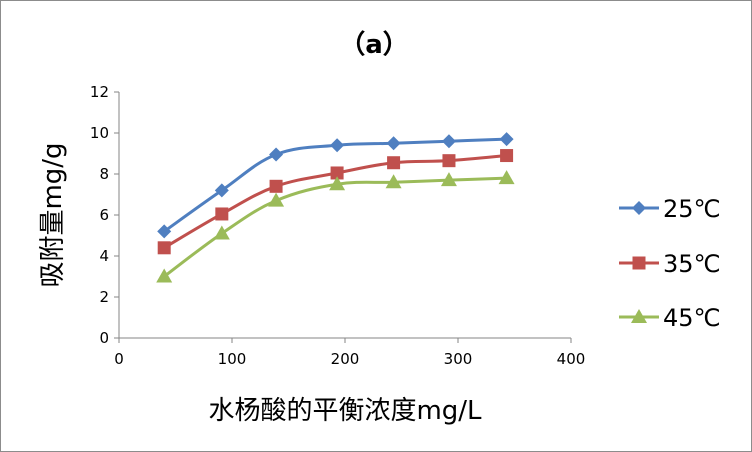 The image size is (752, 452). Describe the element at coordinates (692, 318) in the screenshot. I see `legend-label: 45℃` at that location.